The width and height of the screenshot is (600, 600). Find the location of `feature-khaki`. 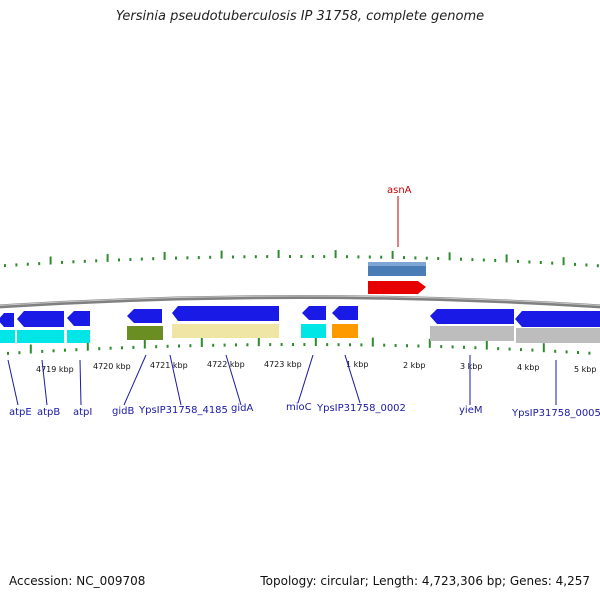

feature-khaki is located at coordinates (225, 331).